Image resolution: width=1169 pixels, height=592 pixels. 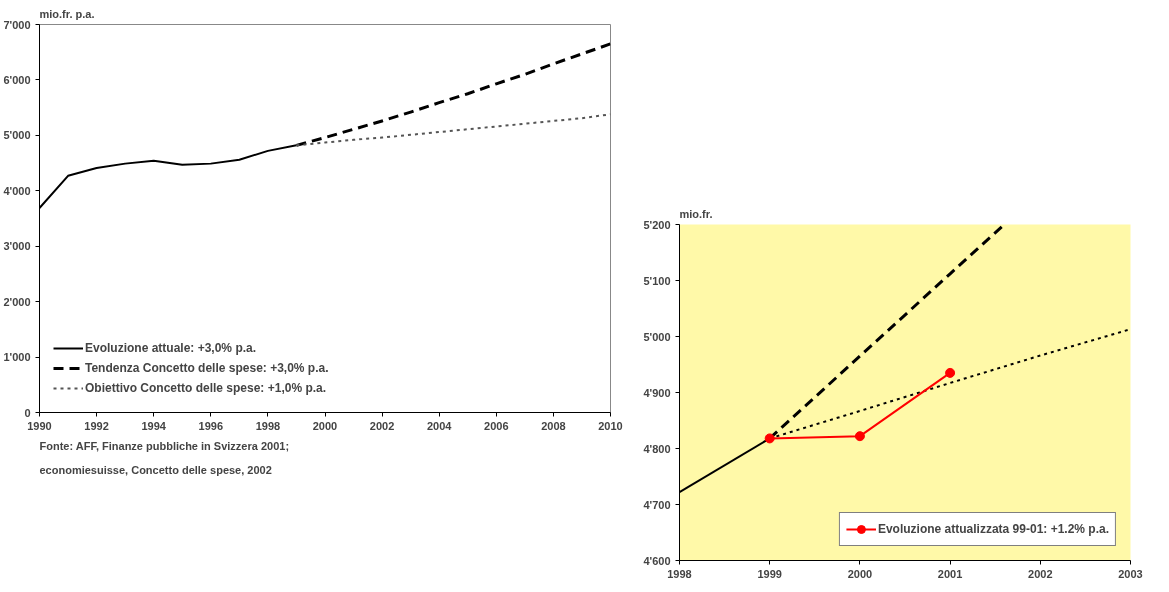 I want to click on x-tick-label: 1990, so click(x=39, y=425).